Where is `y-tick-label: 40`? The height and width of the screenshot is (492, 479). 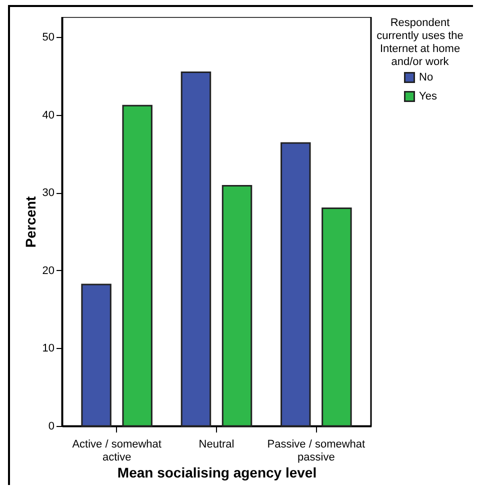
y-tick-label: 40 is located at coordinates (48, 115).